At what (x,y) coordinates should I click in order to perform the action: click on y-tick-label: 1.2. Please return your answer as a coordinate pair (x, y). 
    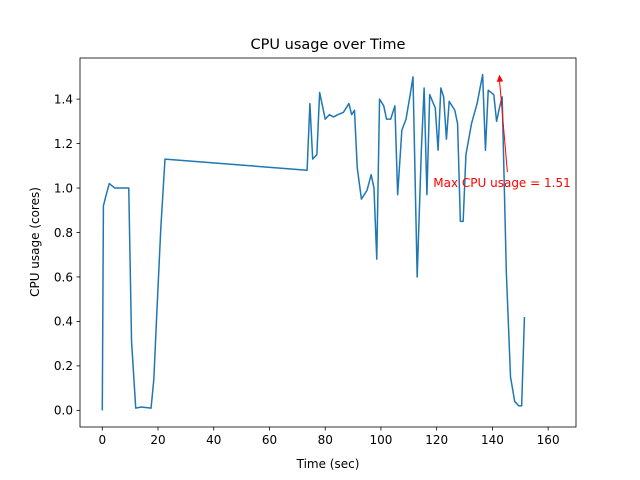
    Looking at the image, I should click on (63, 144).